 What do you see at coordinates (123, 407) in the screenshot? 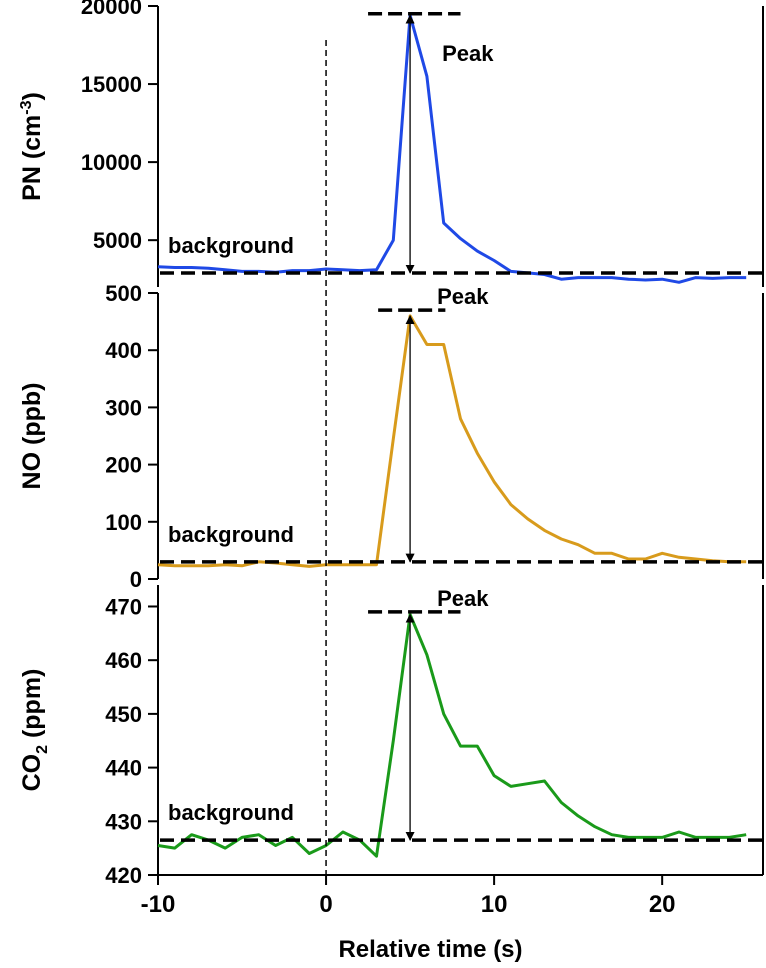
I see `y-tick-label: 300` at bounding box center [123, 407].